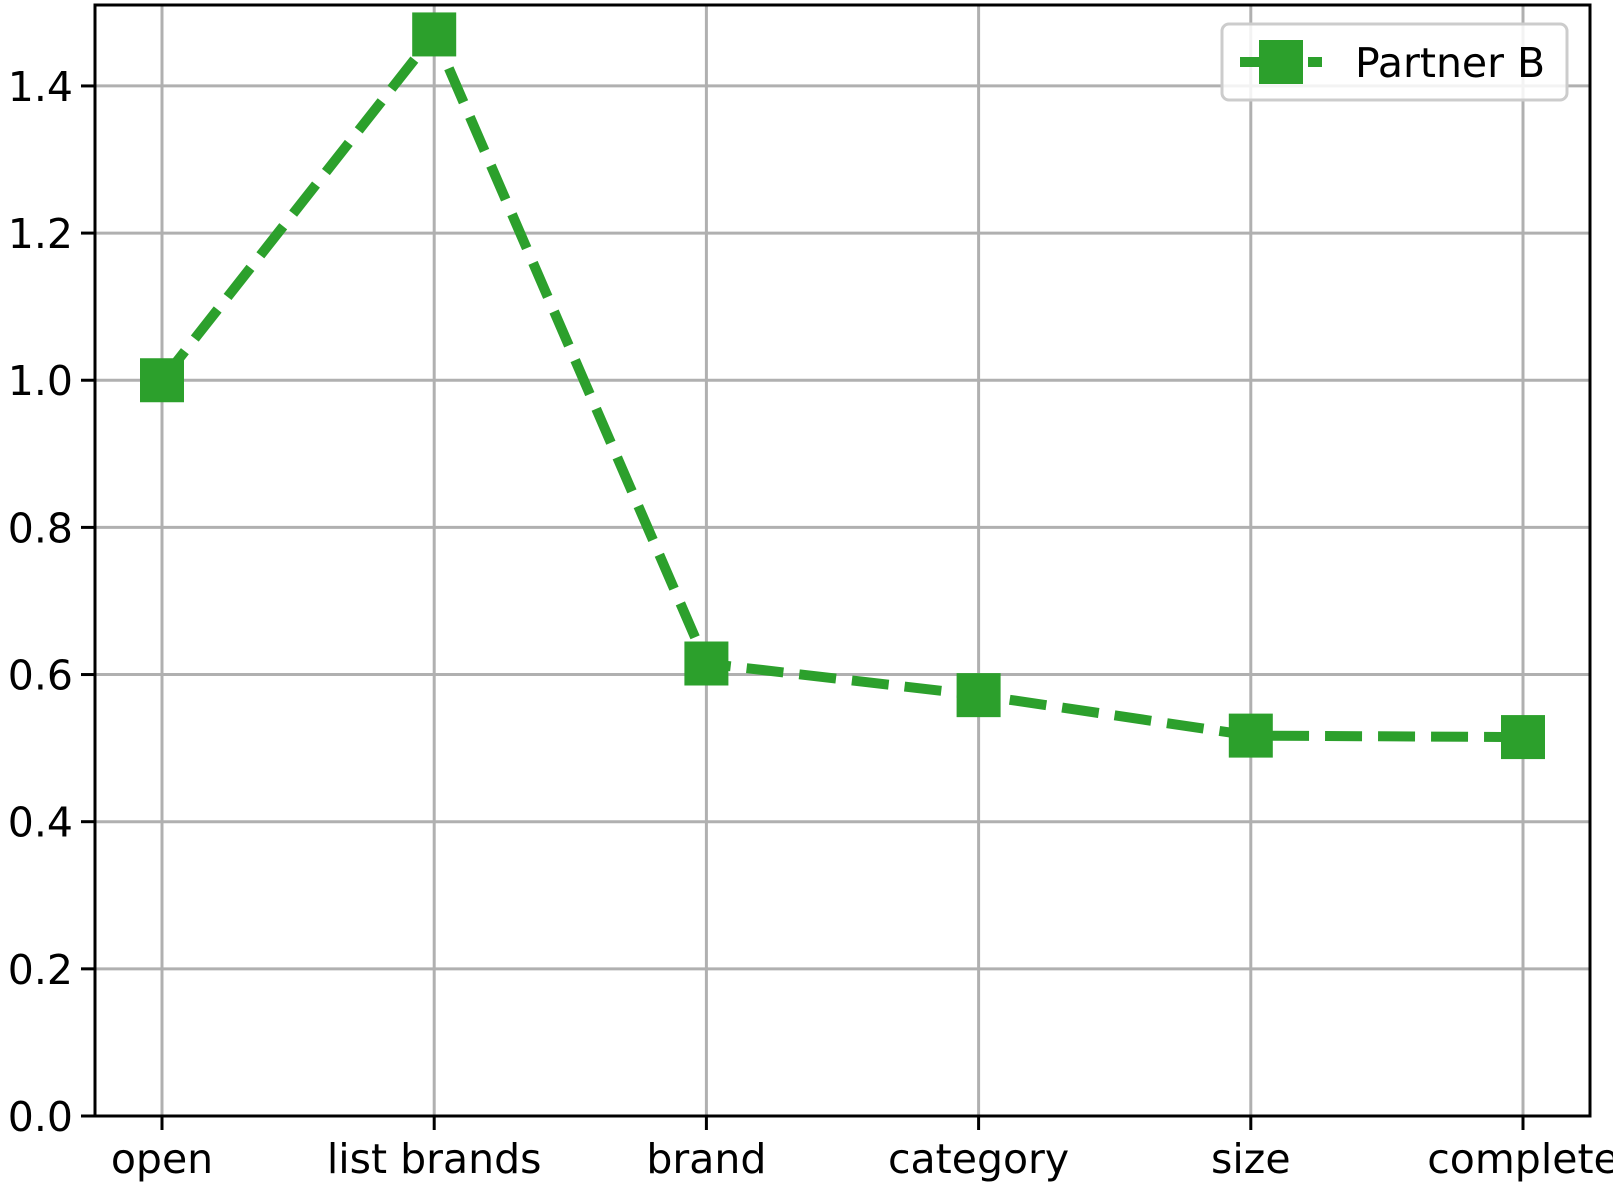 Image resolution: width=1613 pixels, height=1183 pixels. I want to click on x-tick-label: list brands, so click(434, 1159).